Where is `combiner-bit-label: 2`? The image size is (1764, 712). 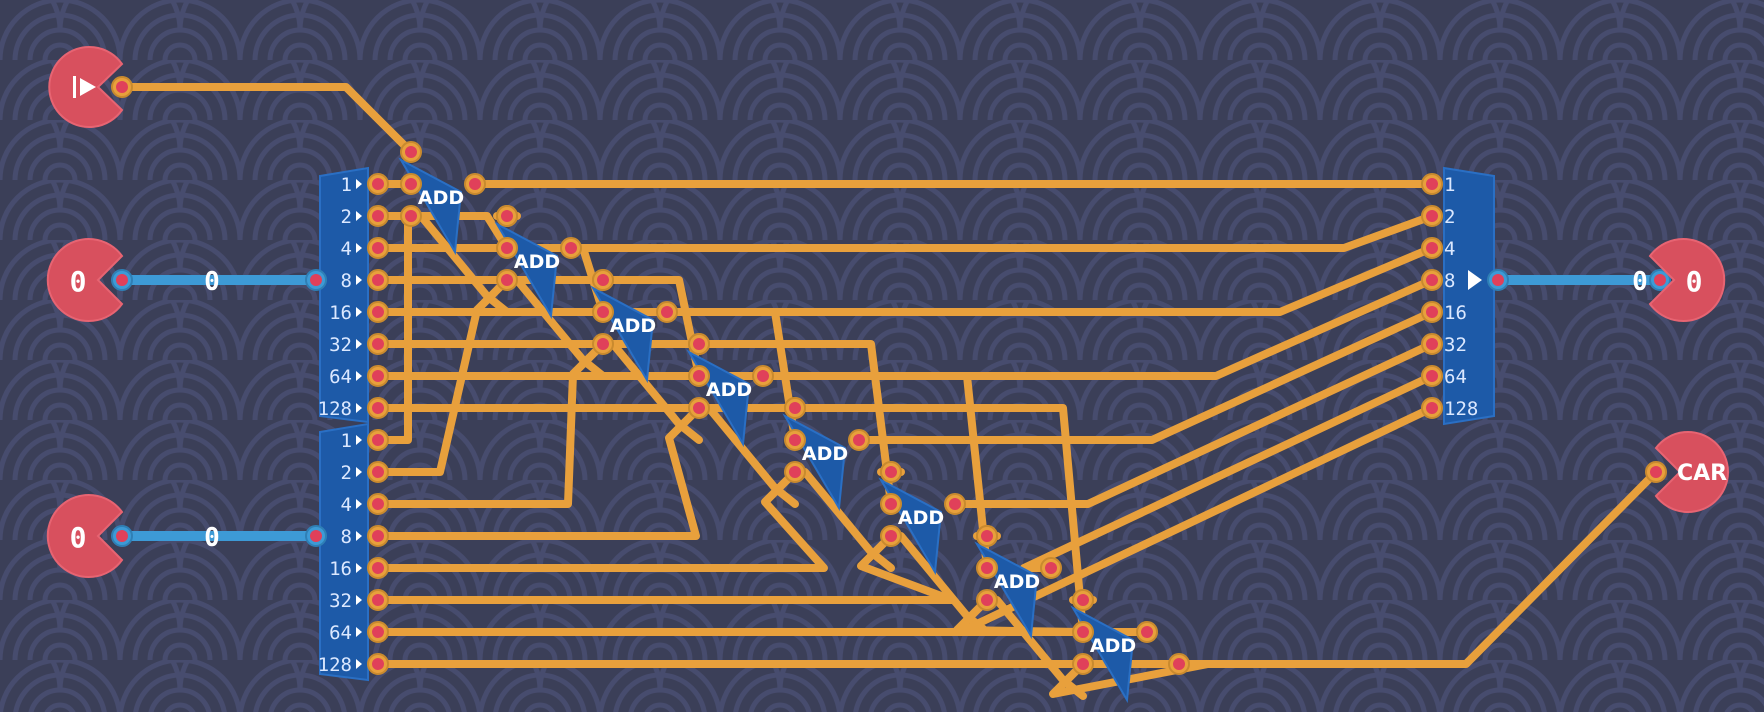 combiner-bit-label: 2 is located at coordinates (1449, 217).